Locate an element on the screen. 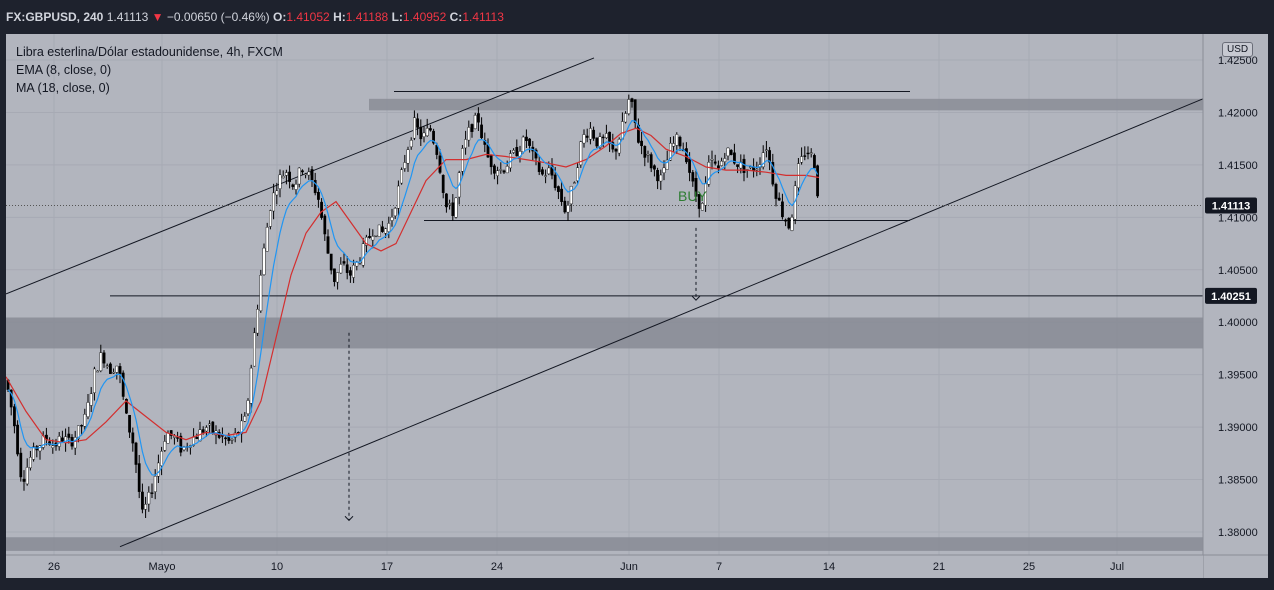  x-tick-label: 25 is located at coordinates (1029, 567).